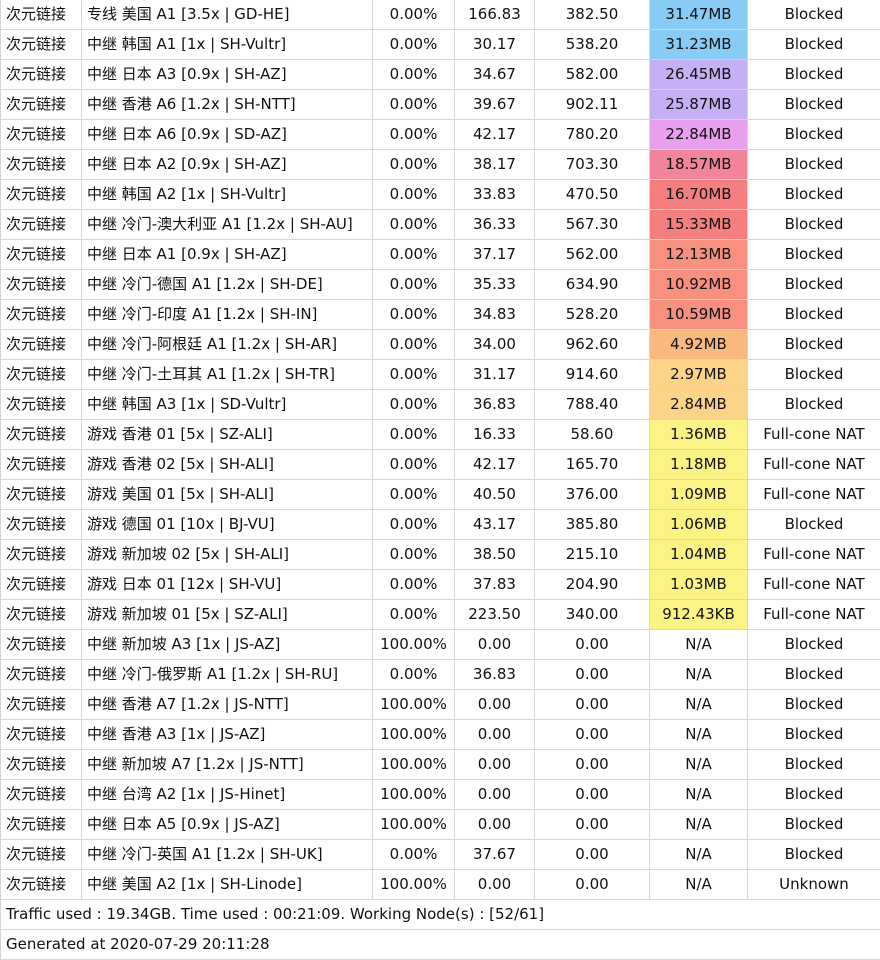 The image size is (880, 960). What do you see at coordinates (592, 555) in the screenshot?
I see `google-ping-cell: 215.10` at bounding box center [592, 555].